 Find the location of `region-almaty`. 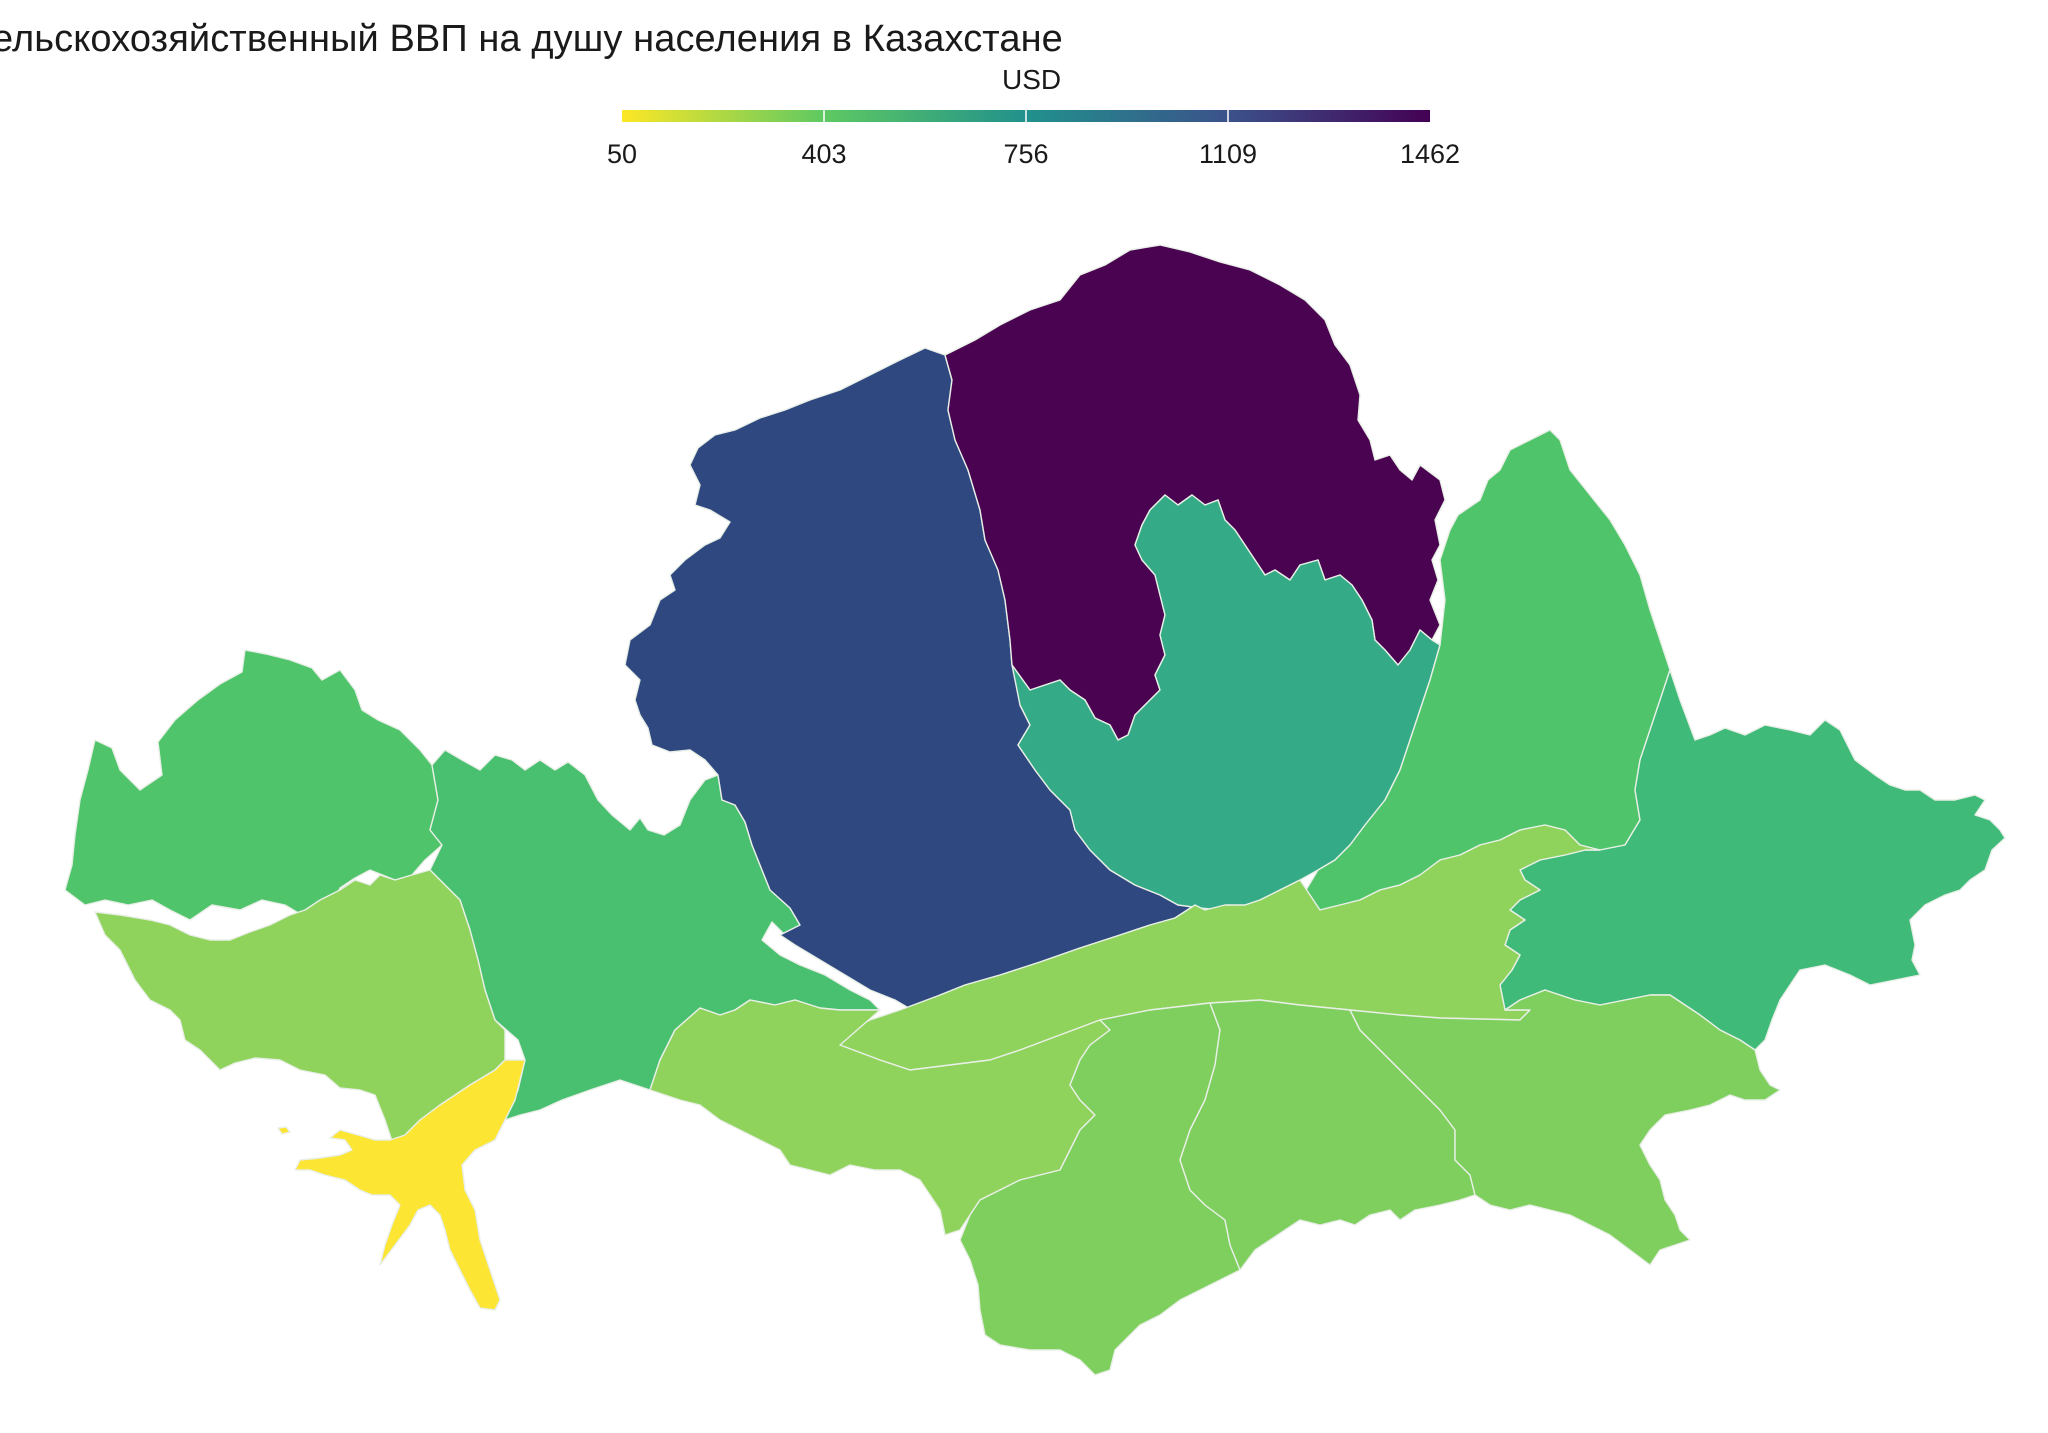

region-almaty is located at coordinates (1565, 1127).